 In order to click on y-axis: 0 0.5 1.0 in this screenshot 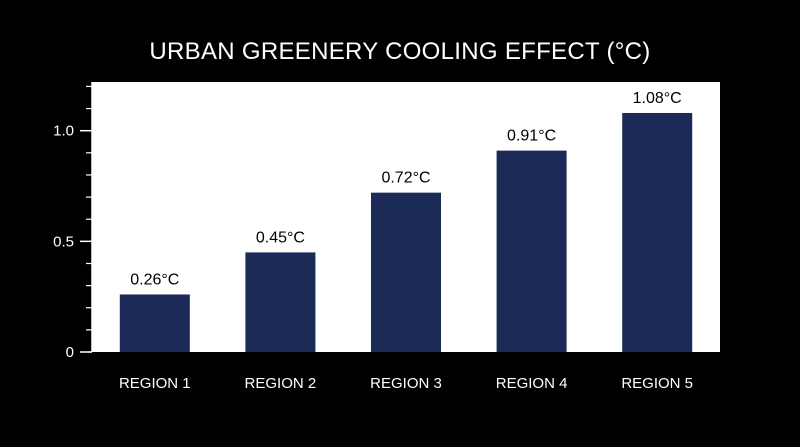, I will do `click(73, 221)`.